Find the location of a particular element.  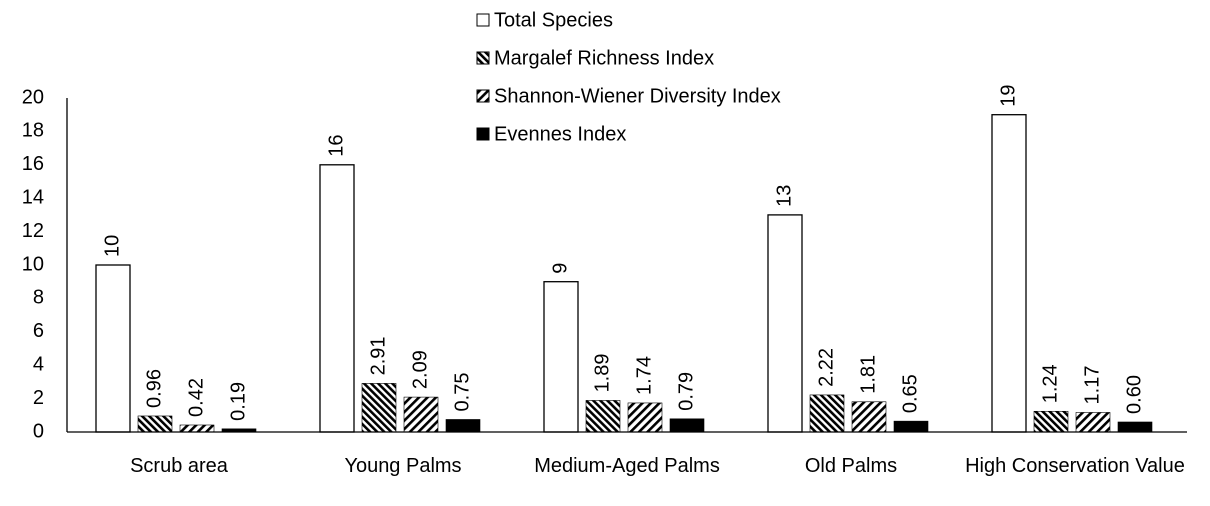

value-label: 10 is located at coordinates (112, 246).